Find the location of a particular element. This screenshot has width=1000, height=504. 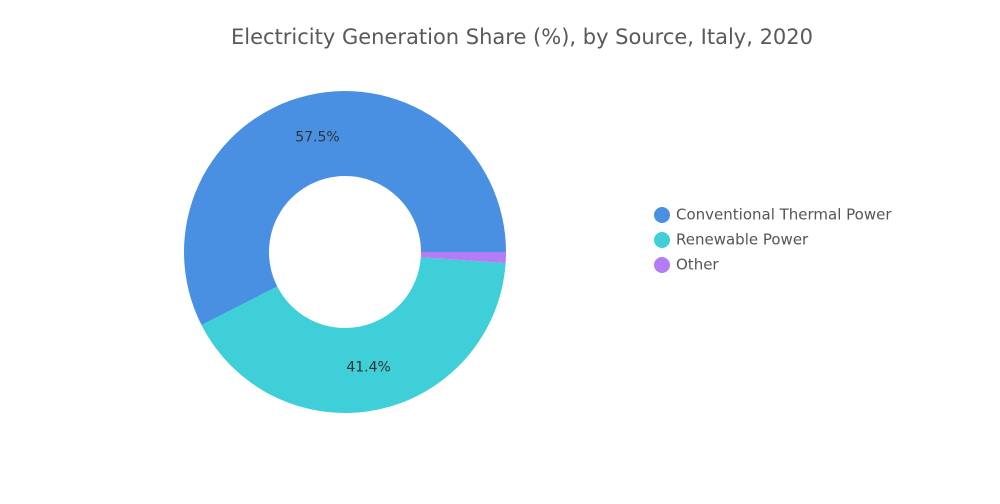

legend-label: Conventional Thermal Power is located at coordinates (784, 215).